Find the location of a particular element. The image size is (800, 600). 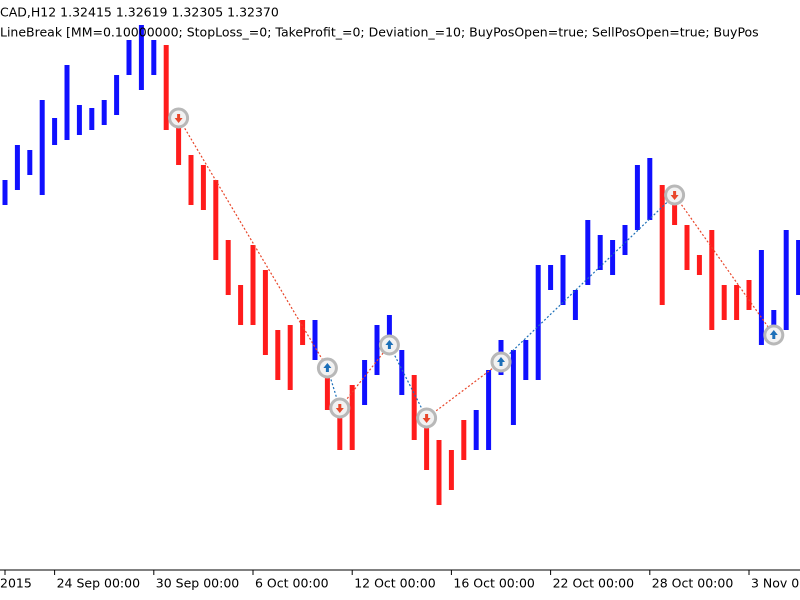

x-tick-label: 2015 is located at coordinates (16, 583).